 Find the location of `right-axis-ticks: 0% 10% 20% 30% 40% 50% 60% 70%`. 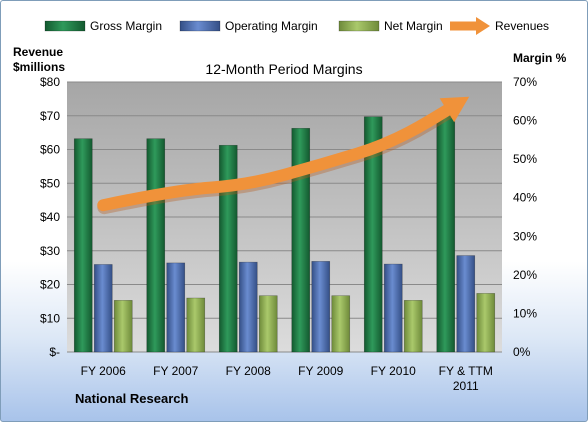

right-axis-ticks: 0% 10% 20% 30% 40% 50% 60% 70% is located at coordinates (525, 217).